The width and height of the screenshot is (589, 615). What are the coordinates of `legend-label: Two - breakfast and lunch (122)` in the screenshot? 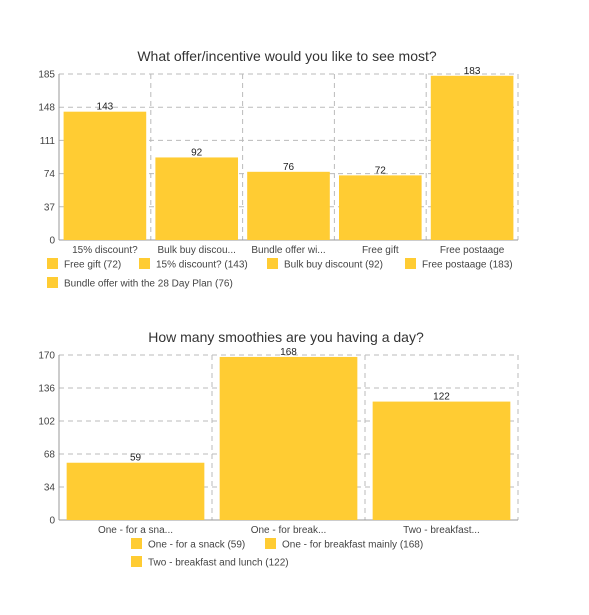 It's located at (218, 563).